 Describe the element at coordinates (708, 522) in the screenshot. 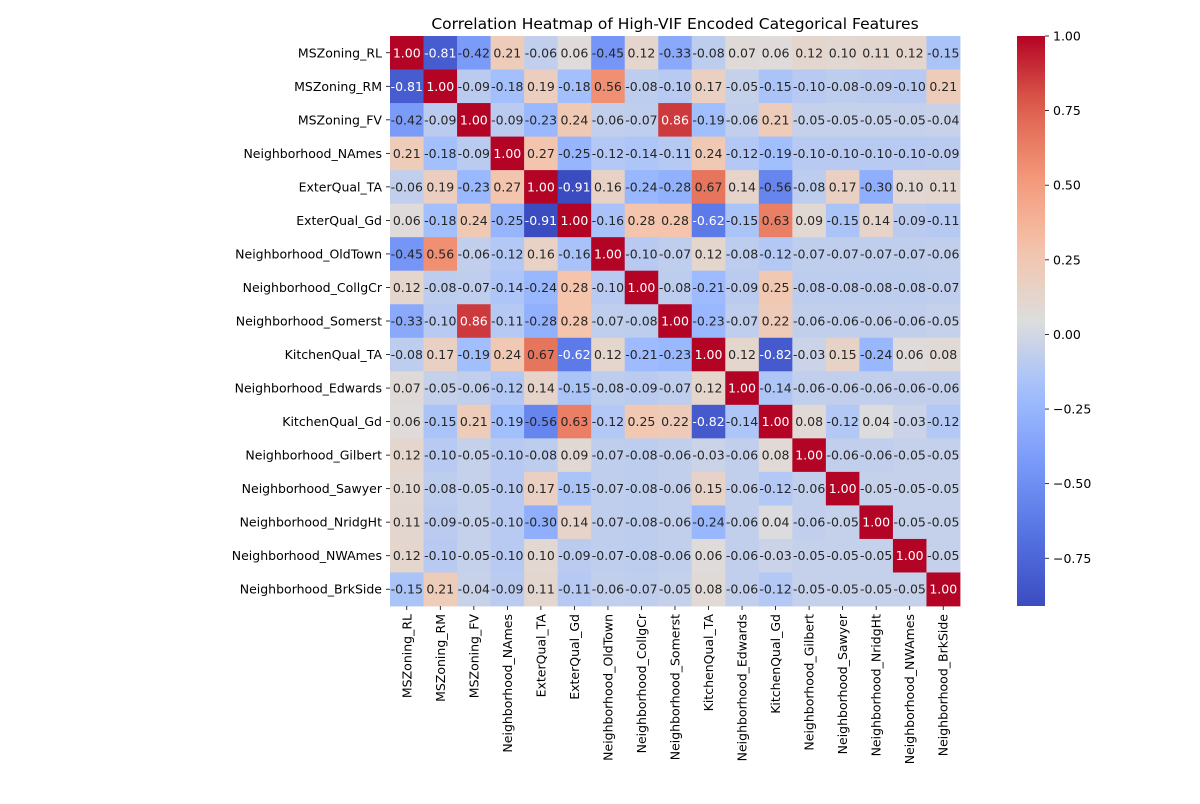

I see `cell-value-label: -0.24` at that location.